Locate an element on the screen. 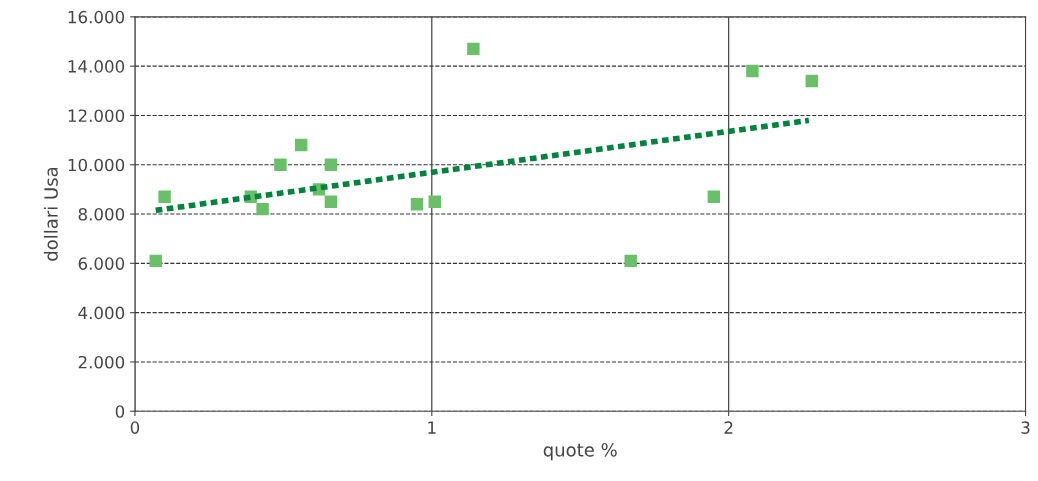 Image resolution: width=1038 pixels, height=481 pixels. y-tick-label: 12.000 is located at coordinates (96, 116).